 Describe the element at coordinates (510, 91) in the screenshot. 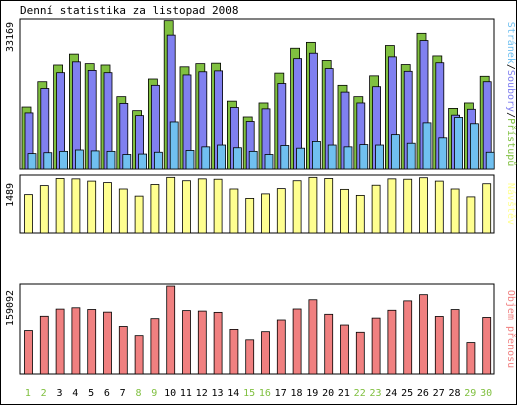

I see `legend-files: Soubory` at that location.